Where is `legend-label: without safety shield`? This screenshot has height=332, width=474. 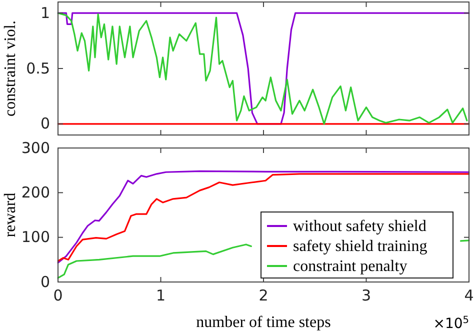
legend-label: without safety shield is located at coordinates (359, 226).